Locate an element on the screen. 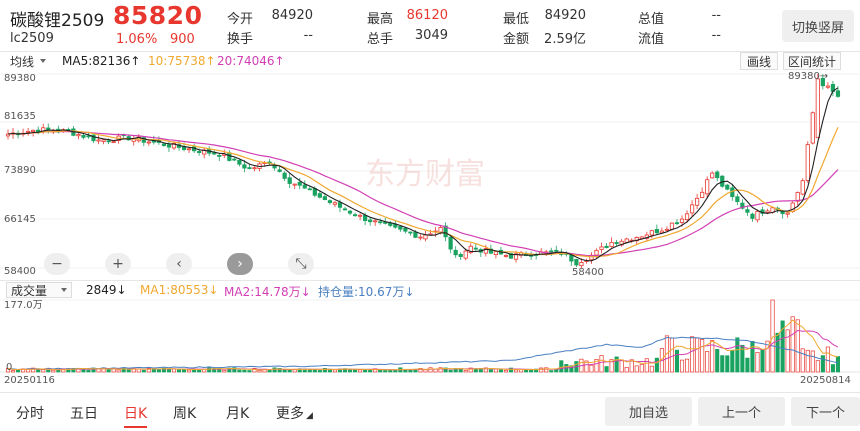 This screenshot has width=860, height=431. main-indicator-label: 均线 is located at coordinates (22, 61).